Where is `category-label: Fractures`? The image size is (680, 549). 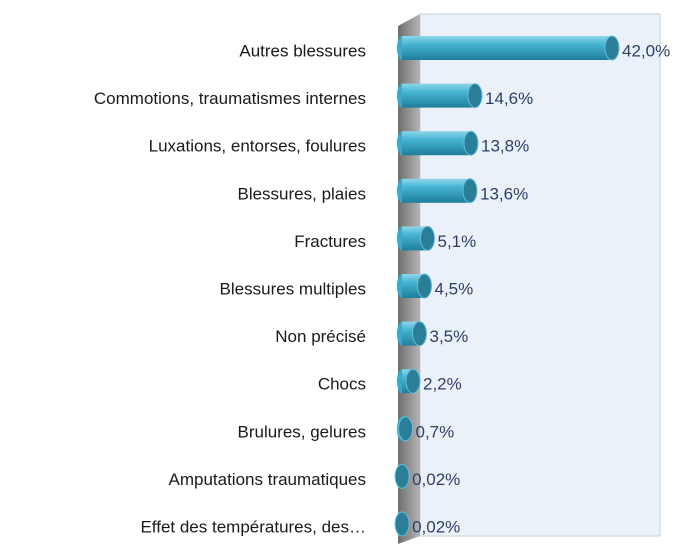 category-label: Fractures is located at coordinates (330, 241).